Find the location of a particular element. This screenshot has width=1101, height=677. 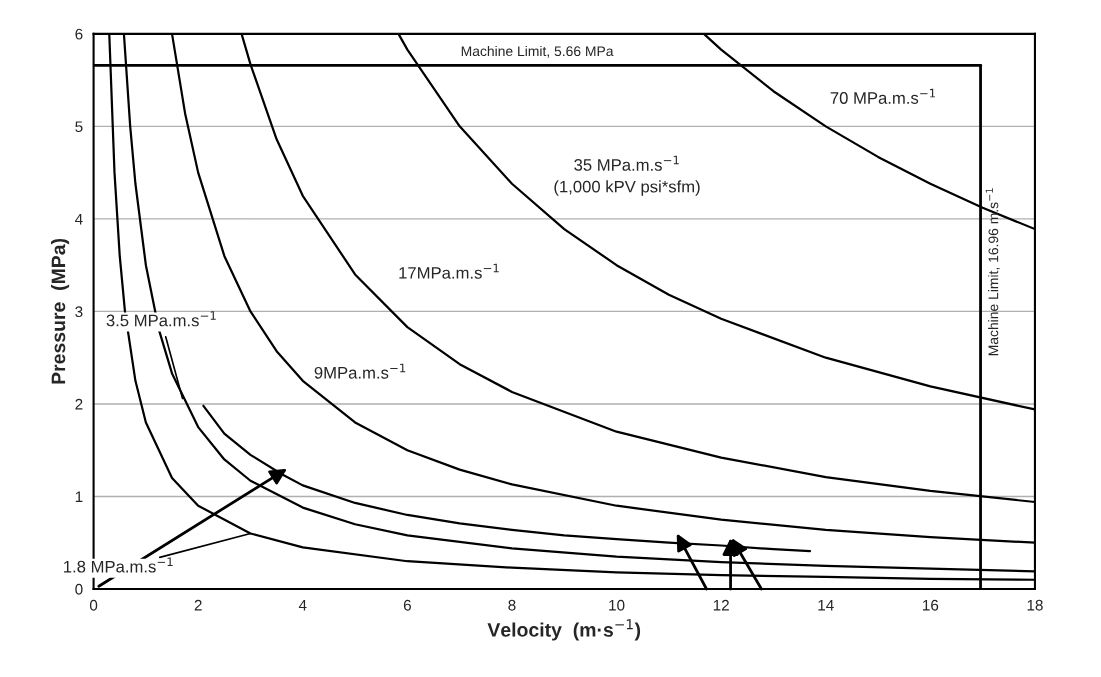

annotation: 9MPa.m.s$^{−1}$ is located at coordinates (360, 371).